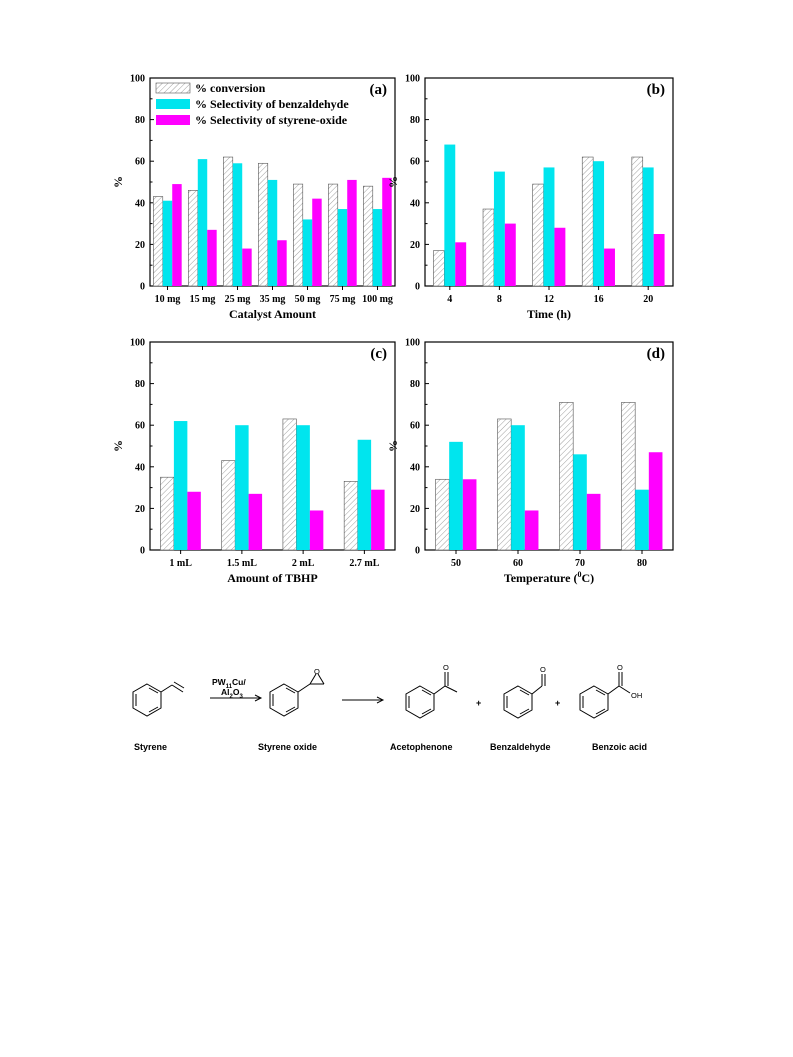 The height and width of the screenshot is (1057, 793). I want to click on x-tick-label-b-4: 20, so click(648, 299).